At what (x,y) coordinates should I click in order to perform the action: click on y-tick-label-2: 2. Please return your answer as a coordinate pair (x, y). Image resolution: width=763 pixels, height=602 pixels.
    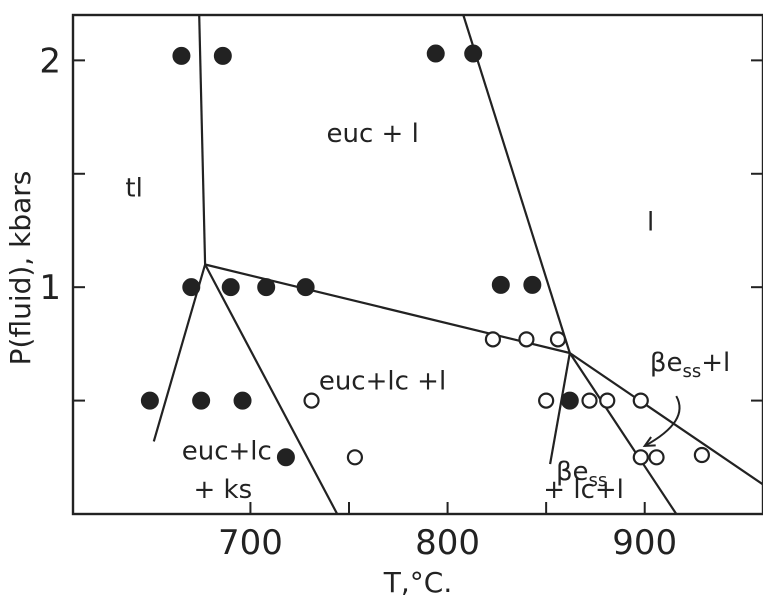
    Looking at the image, I should click on (50, 61).